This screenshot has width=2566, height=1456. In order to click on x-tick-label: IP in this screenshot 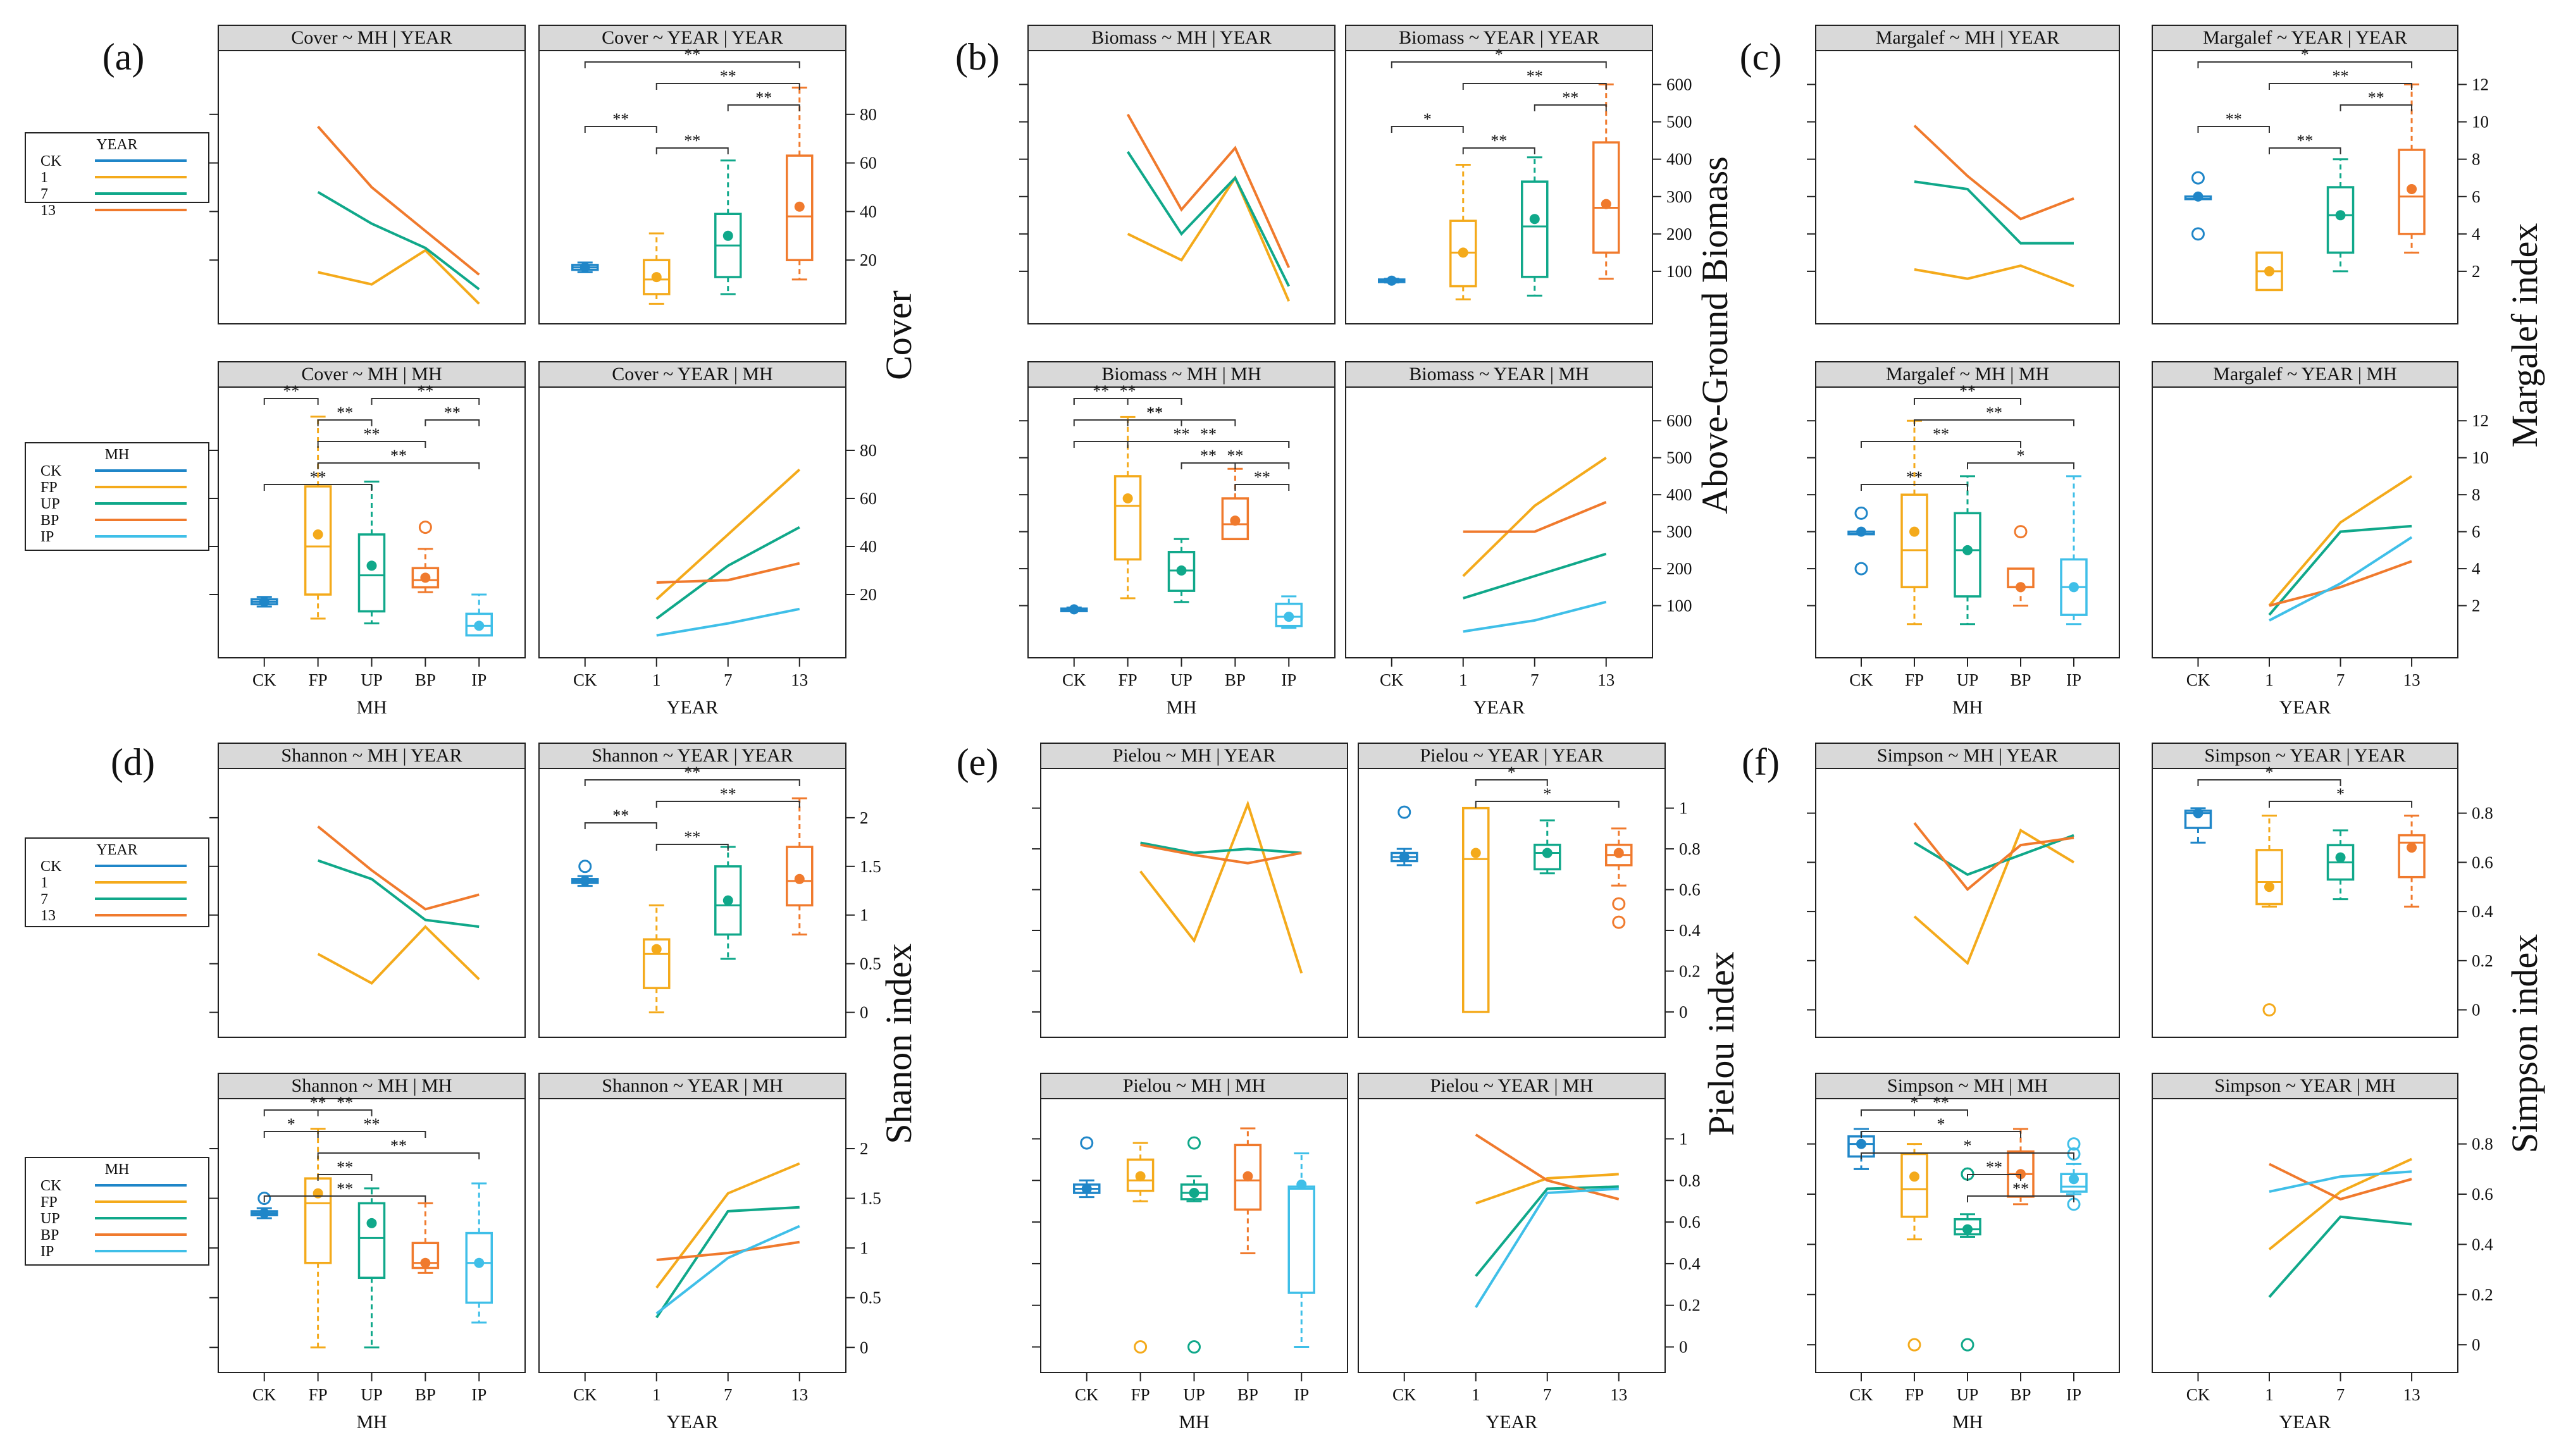, I will do `click(2073, 679)`.